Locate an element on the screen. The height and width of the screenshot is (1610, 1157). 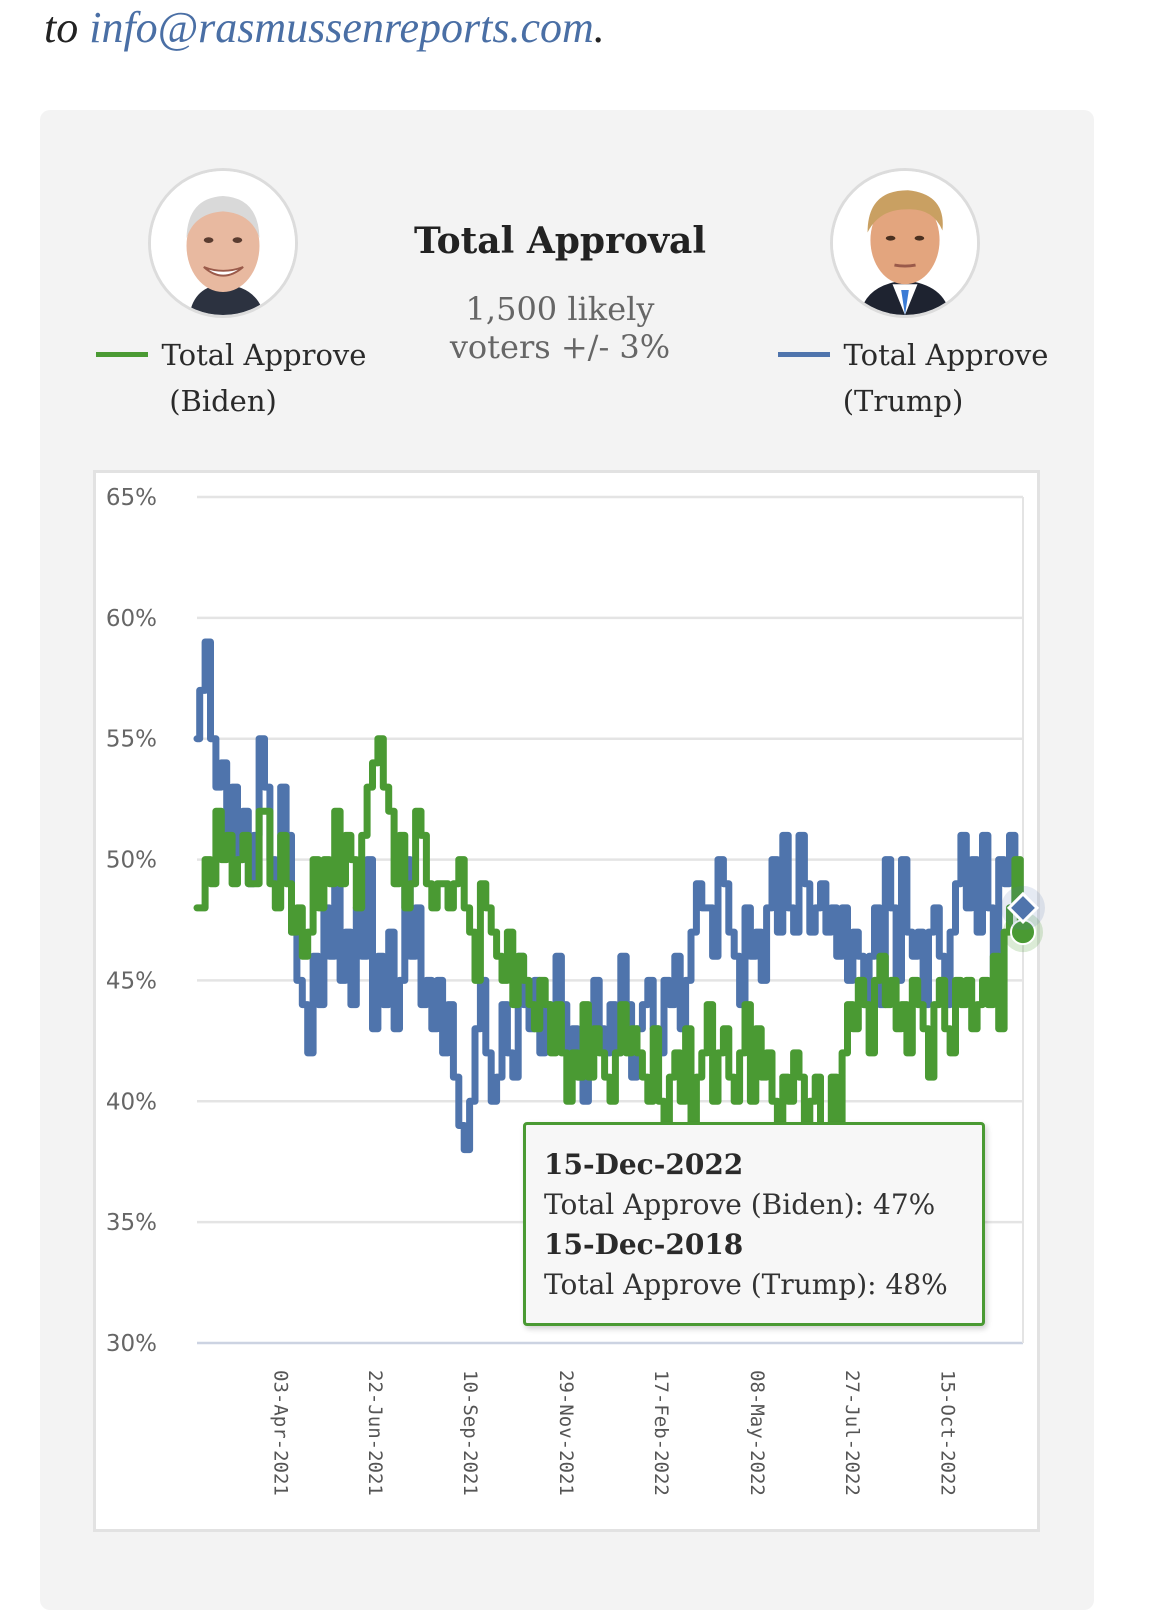
x-tick-label: 22-Jun-2021 is located at coordinates (375, 1433).